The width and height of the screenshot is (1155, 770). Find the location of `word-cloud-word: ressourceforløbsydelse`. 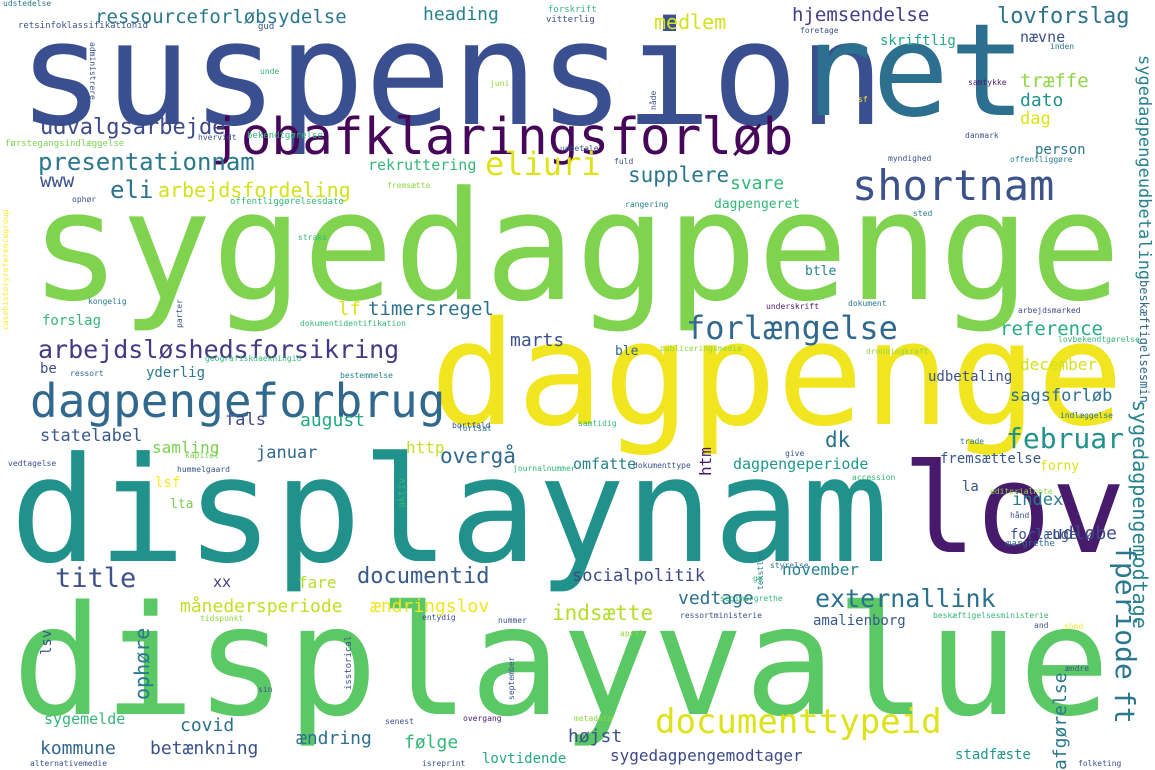

word-cloud-word: ressourceforløbsydelse is located at coordinates (221, 17).